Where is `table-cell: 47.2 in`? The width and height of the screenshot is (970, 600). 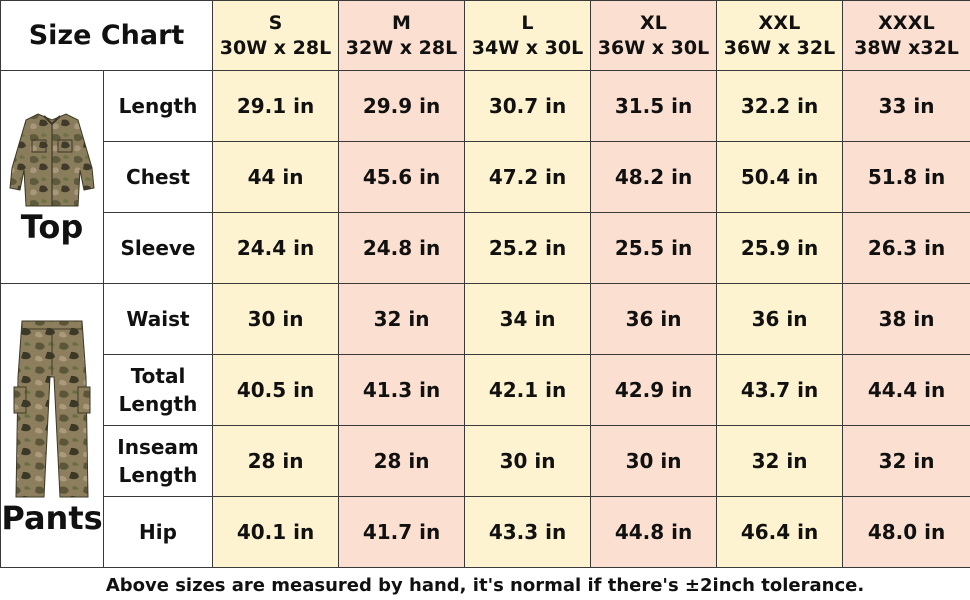
table-cell: 47.2 in is located at coordinates (528, 177).